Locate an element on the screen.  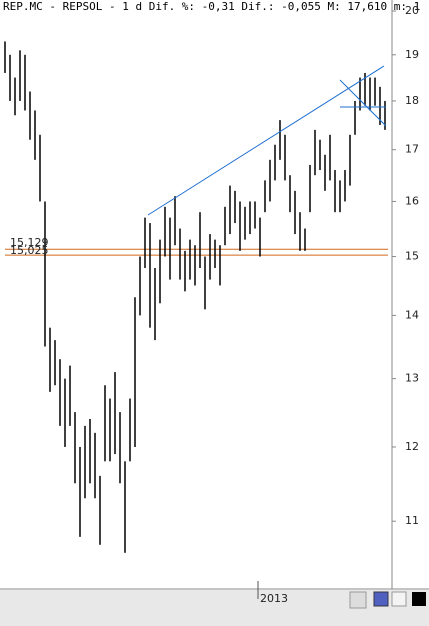
tool-button is located at coordinates (358, 600).